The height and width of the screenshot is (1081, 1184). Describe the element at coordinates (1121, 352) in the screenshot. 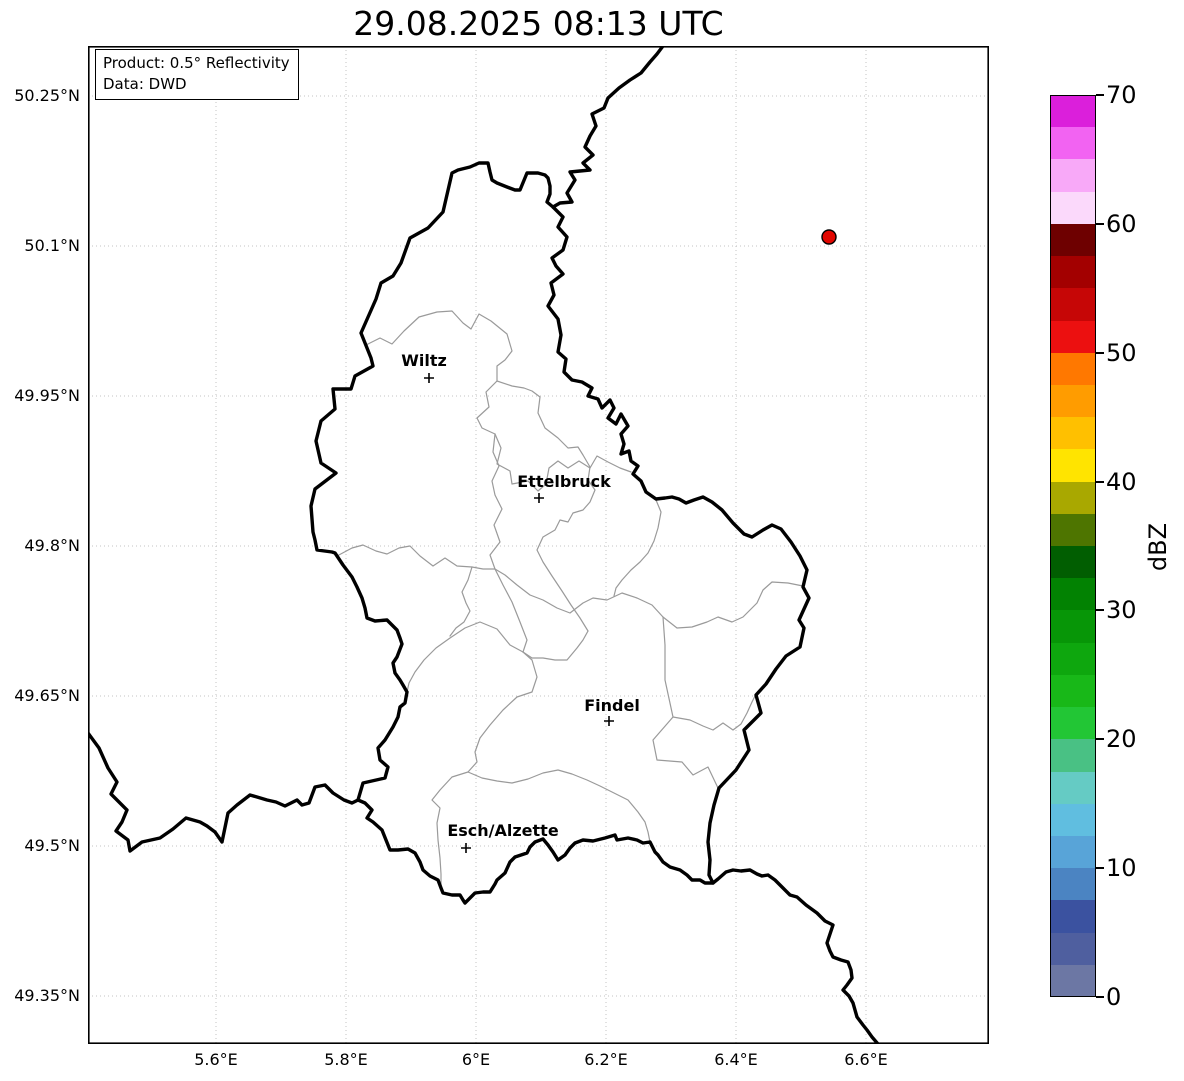

I see `colorbar-tick-label: 50` at that location.